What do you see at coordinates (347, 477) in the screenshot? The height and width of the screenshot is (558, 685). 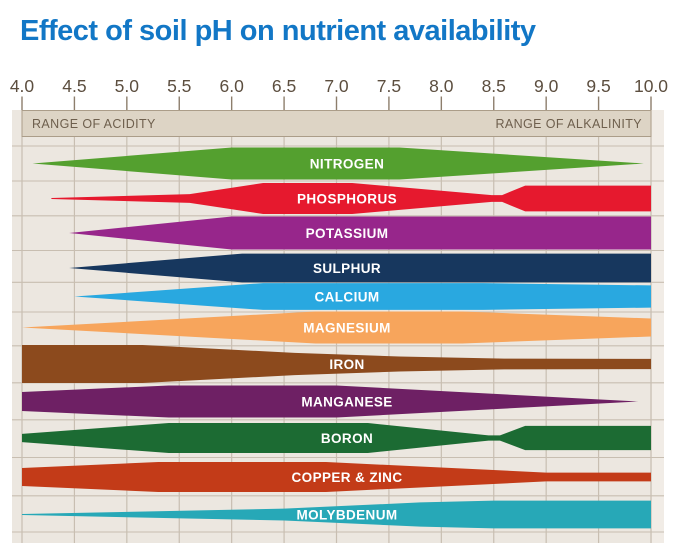 I see `band-label-copper-zinc: COPPER & ZINC` at bounding box center [347, 477].